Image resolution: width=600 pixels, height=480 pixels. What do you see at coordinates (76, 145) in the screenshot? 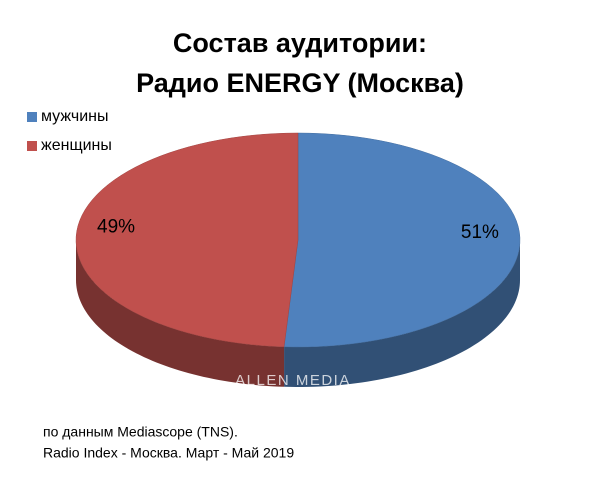
I see `legend-label: женщины` at bounding box center [76, 145].